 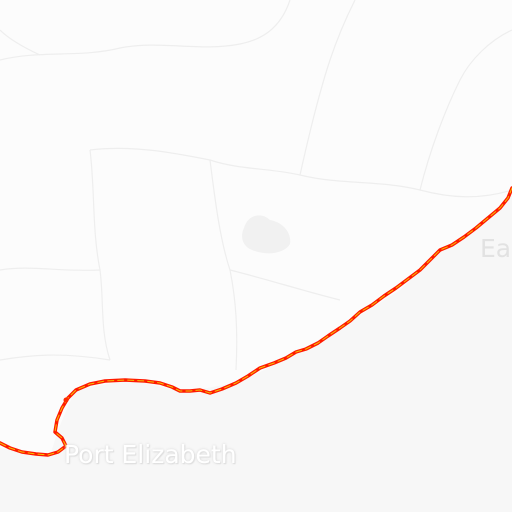 I want to click on coast-marker-dot, so click(x=66, y=400).